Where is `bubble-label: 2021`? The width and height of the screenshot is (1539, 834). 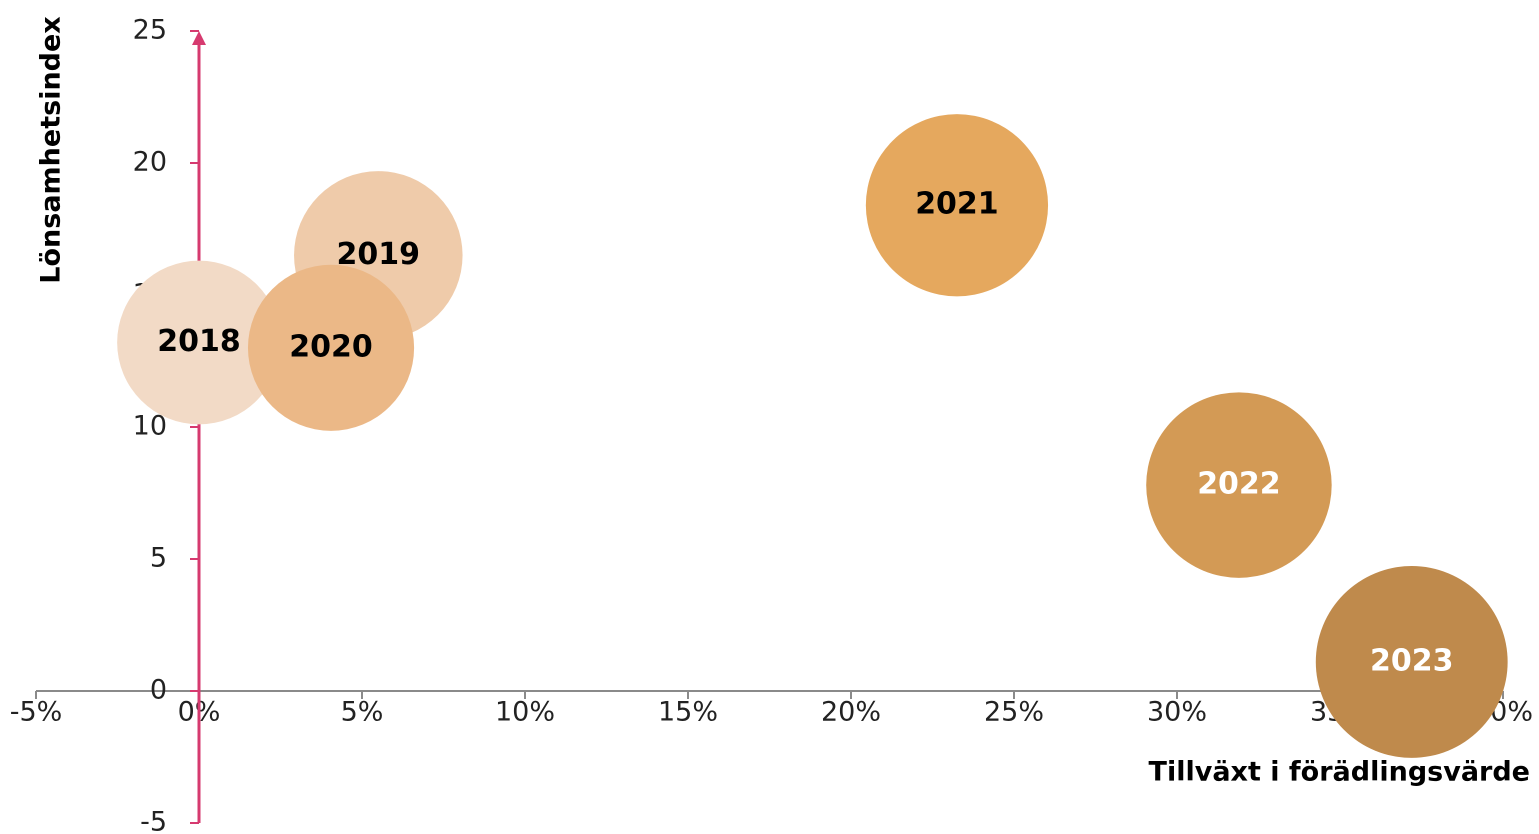
bubble-label: 2021 is located at coordinates (957, 204).